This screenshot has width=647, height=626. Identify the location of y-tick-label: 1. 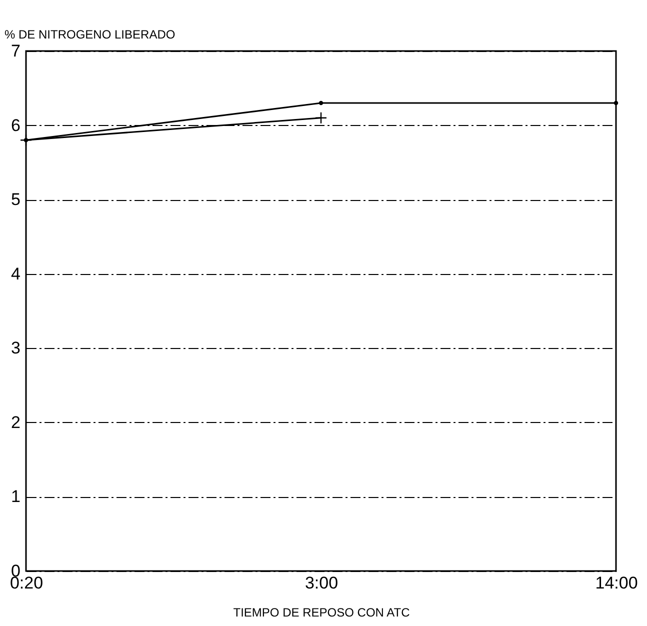
(15, 496).